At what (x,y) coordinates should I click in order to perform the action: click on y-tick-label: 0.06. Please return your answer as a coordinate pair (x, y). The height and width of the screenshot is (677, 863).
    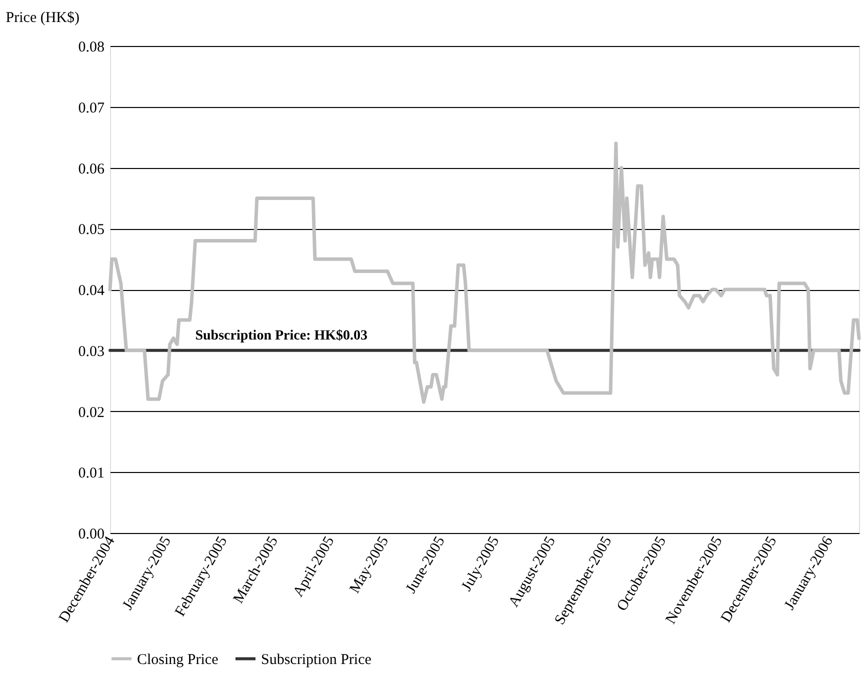
    Looking at the image, I should click on (91, 169).